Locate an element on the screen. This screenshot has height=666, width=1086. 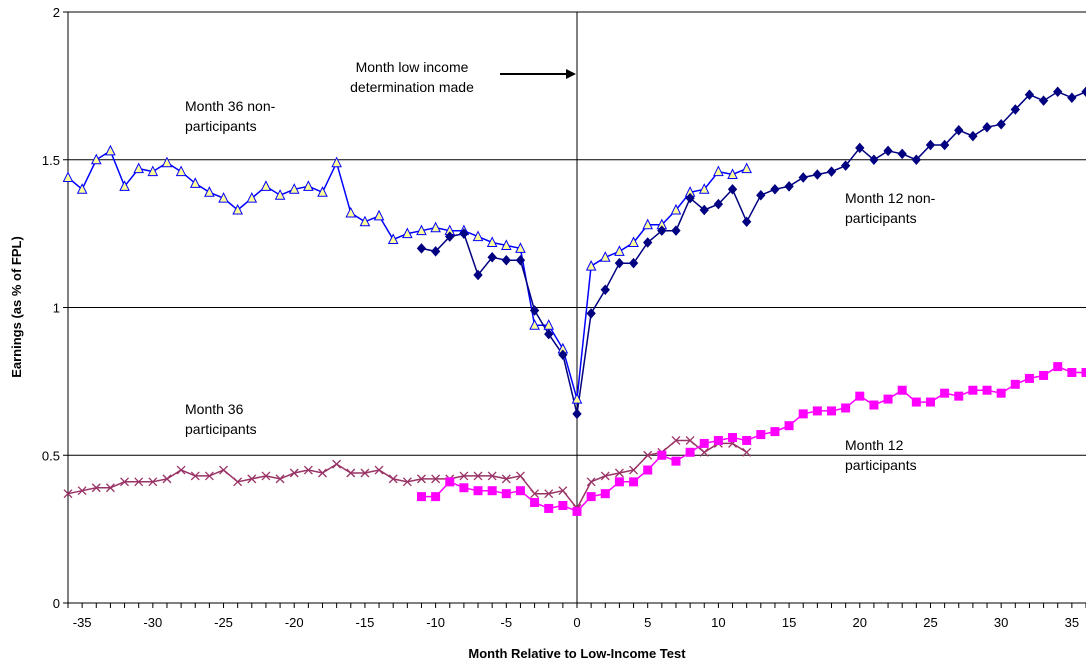
annotation-month-36-non-participants: Month 36 non- participants is located at coordinates (230, 116).